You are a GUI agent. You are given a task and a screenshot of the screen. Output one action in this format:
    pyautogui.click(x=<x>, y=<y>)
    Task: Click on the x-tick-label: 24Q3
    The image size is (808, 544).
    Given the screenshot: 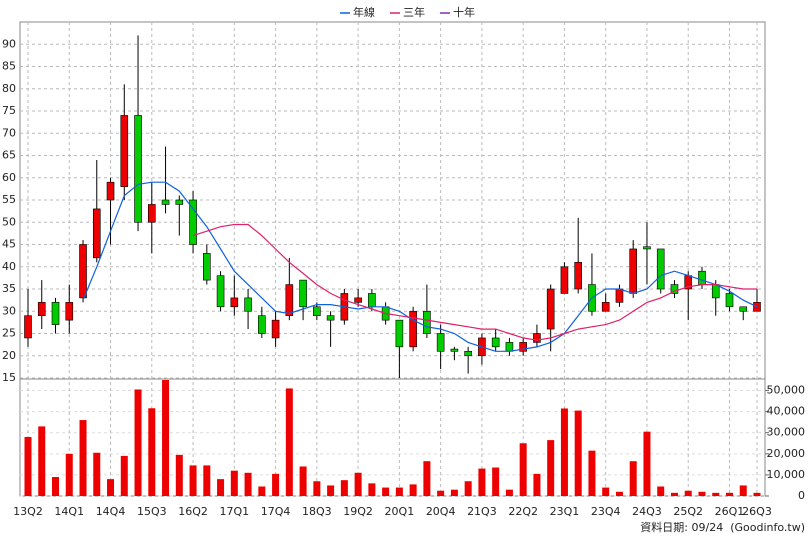 What is the action you would take?
    pyautogui.click(x=647, y=511)
    